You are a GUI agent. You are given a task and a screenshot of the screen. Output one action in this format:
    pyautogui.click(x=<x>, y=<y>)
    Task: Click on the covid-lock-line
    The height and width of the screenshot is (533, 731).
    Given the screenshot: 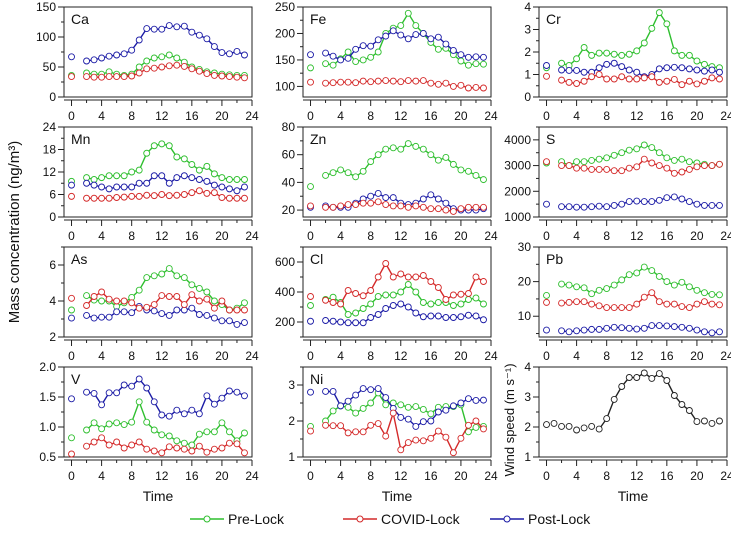 What is the action you would take?
    pyautogui.click(x=404, y=84)
    